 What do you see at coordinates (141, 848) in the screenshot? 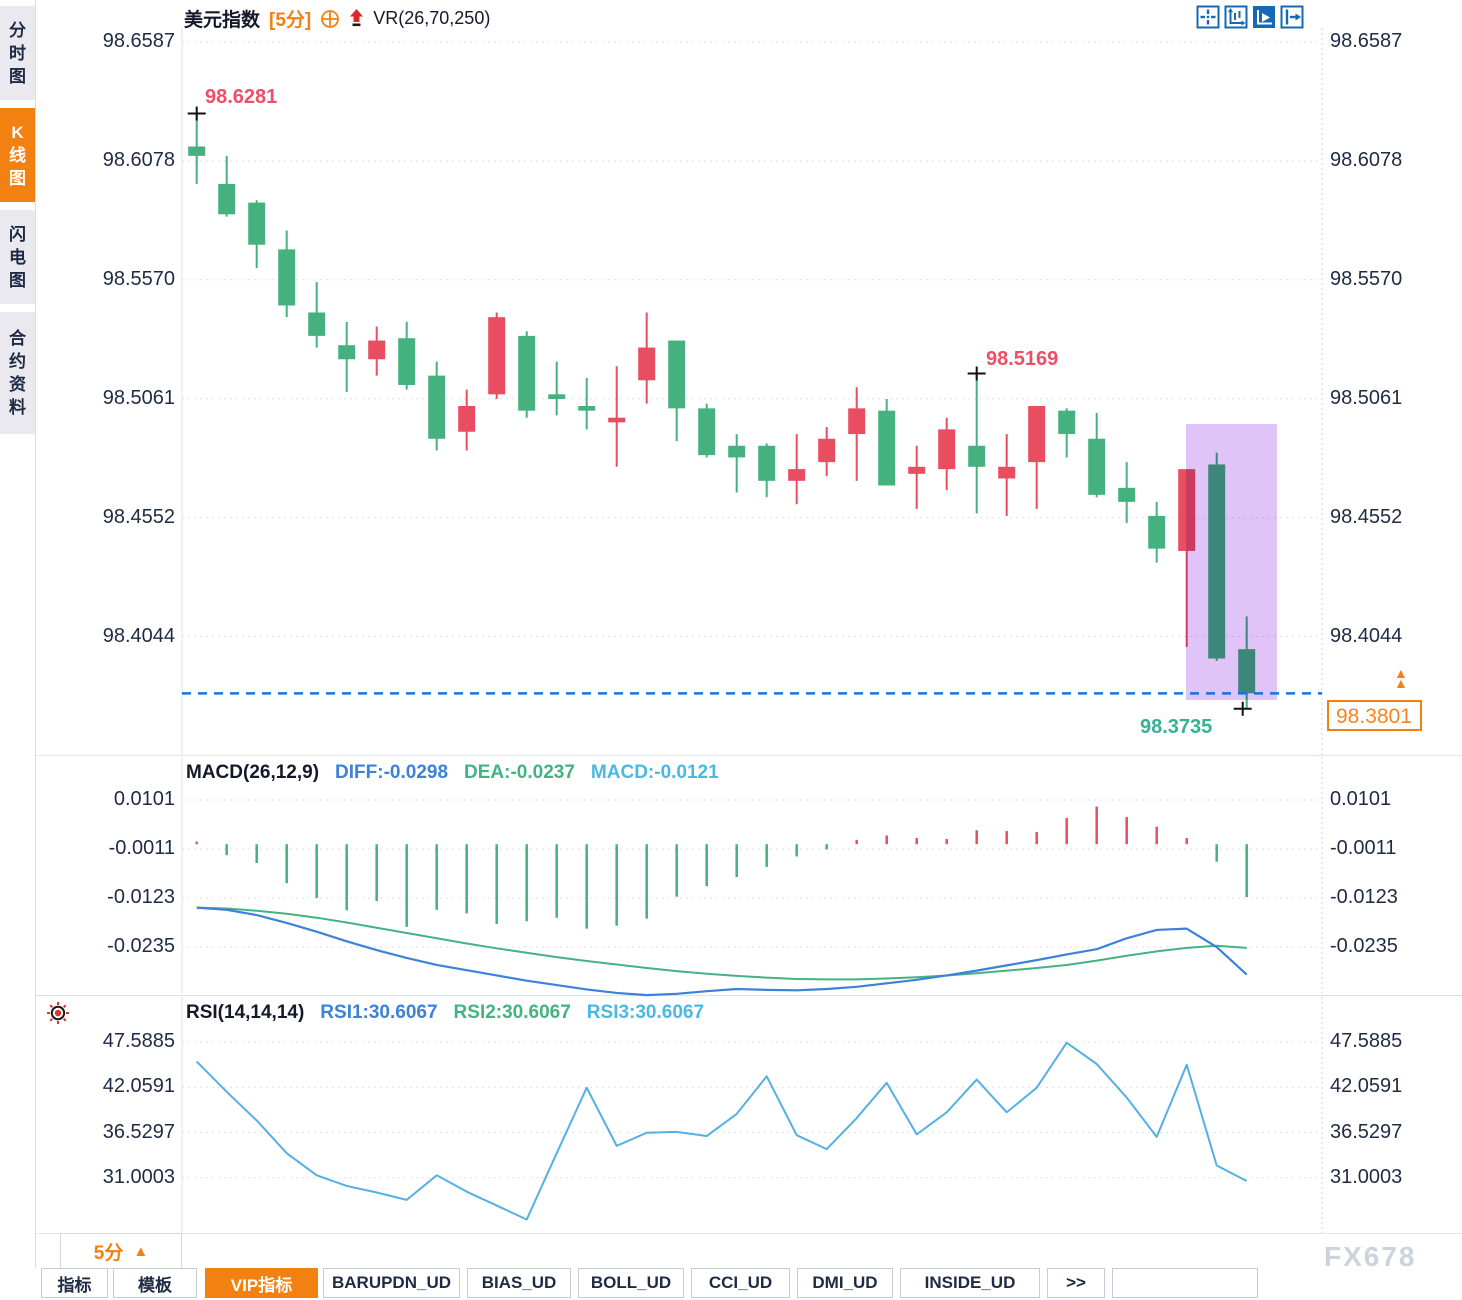
I see `macd-axis-left-1: -0.0011` at bounding box center [141, 848].